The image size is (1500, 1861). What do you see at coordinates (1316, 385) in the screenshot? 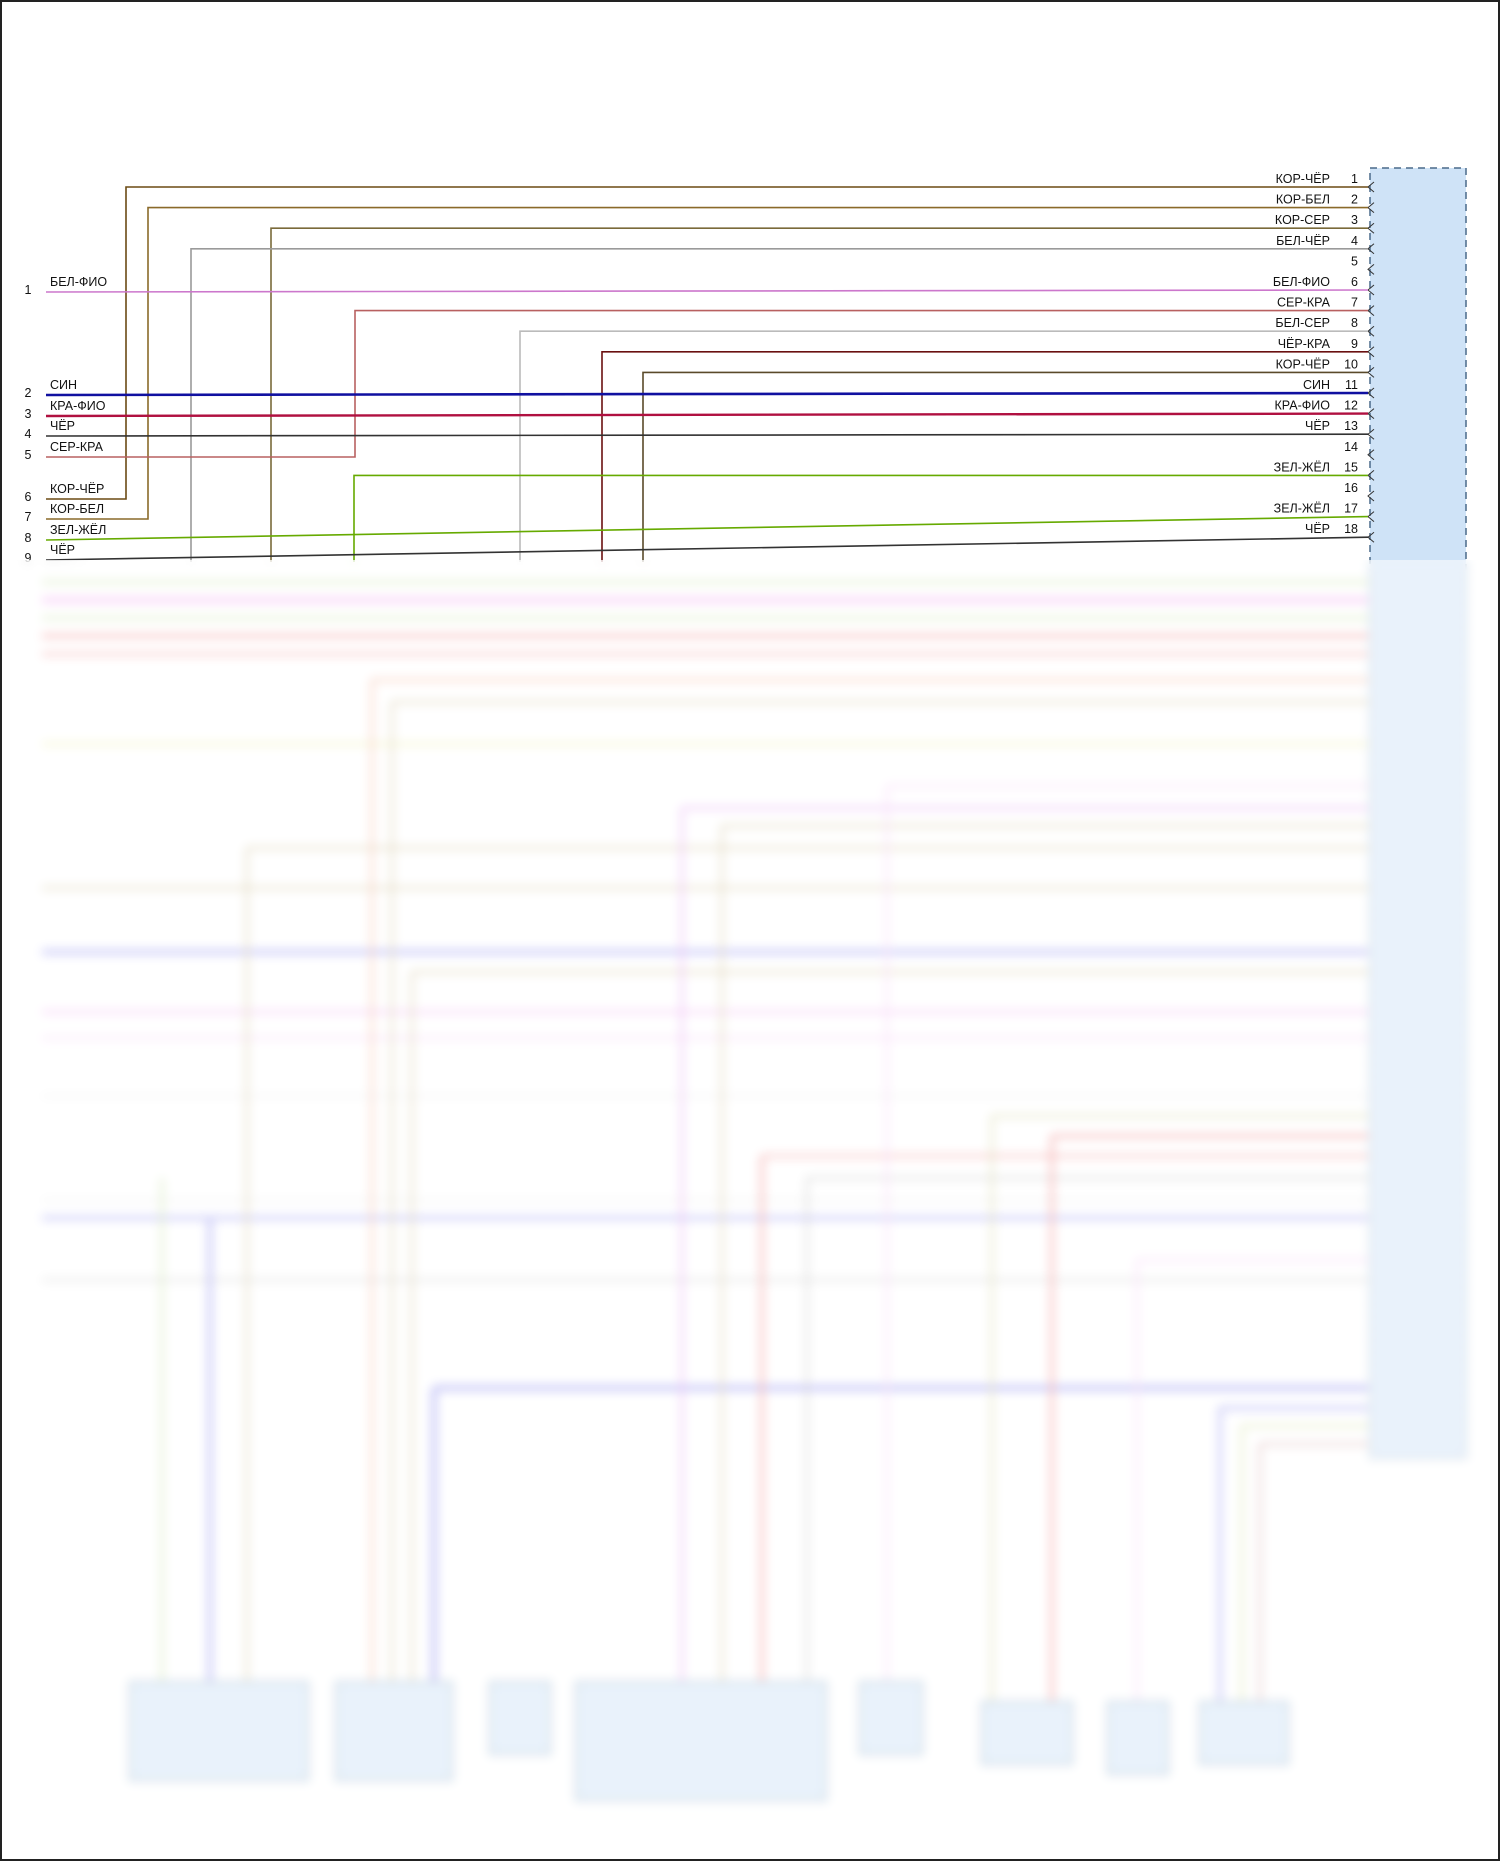
I see `pin-wire-color-label: СИН` at bounding box center [1316, 385].